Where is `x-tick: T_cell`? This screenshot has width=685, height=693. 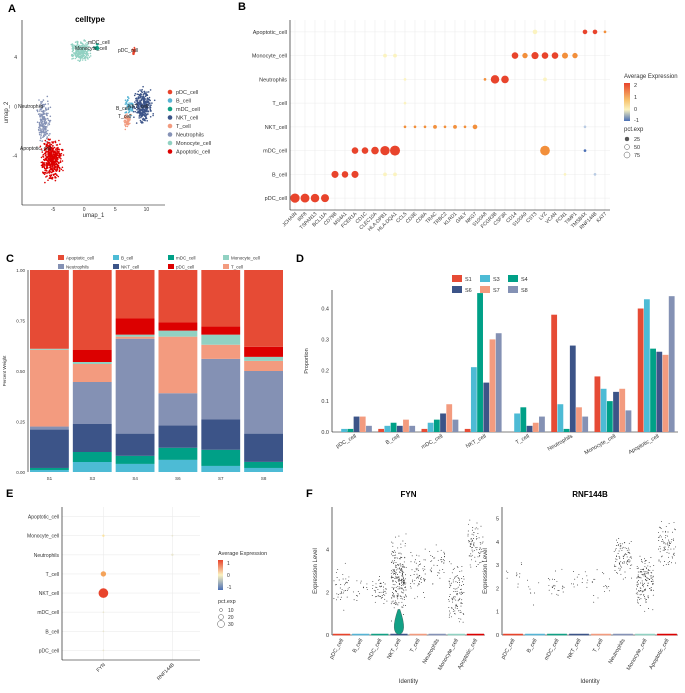
x-tick: T_cell is located at coordinates (523, 440).